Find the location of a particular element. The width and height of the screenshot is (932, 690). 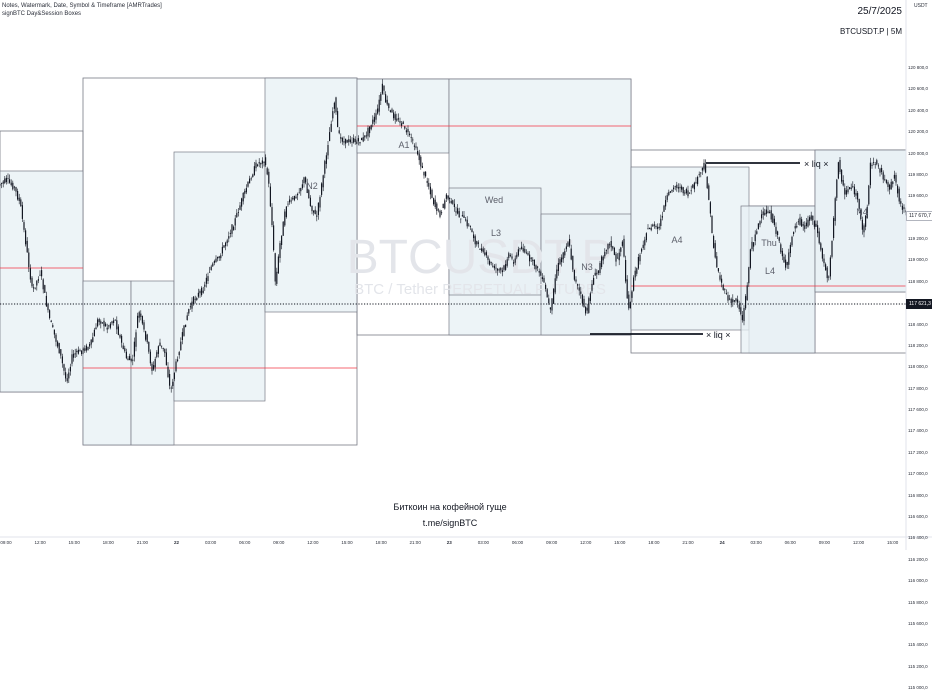

price-axis-label: 116 200,0 is located at coordinates (918, 559).